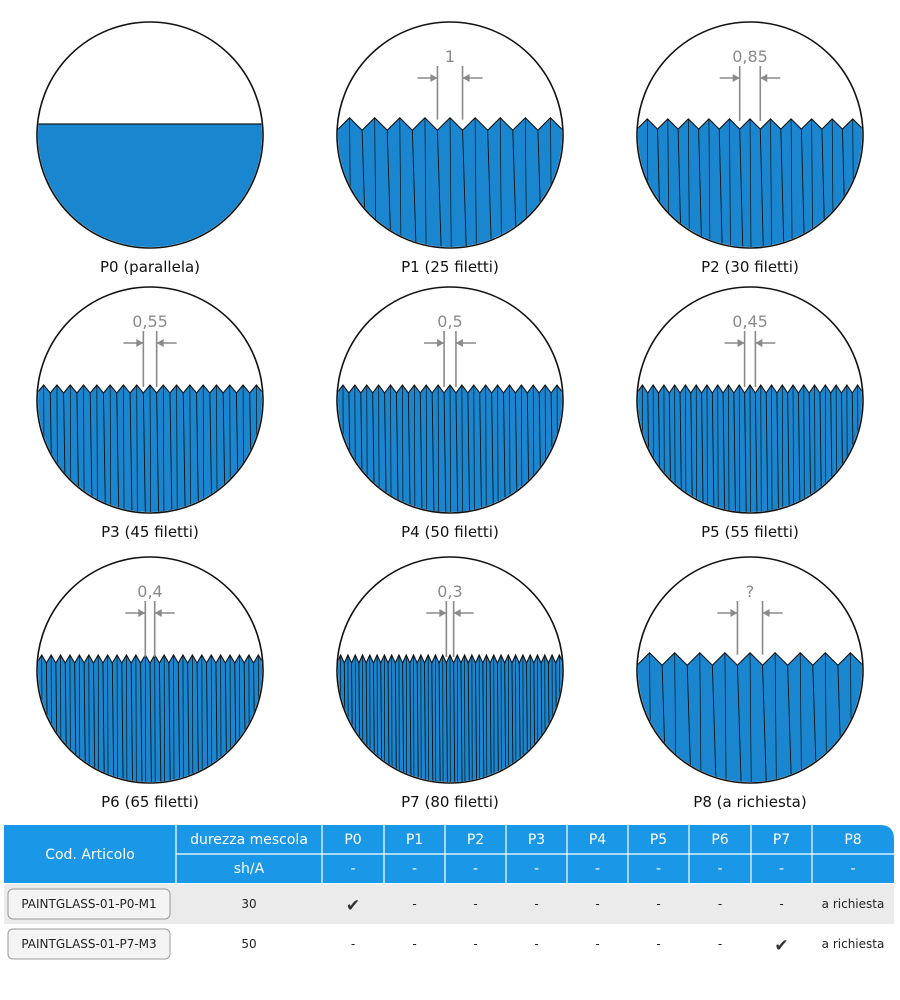 This screenshot has height=1000, width=900. What do you see at coordinates (150, 619) in the screenshot?
I see `pitch-dimension: 0,4` at bounding box center [150, 619].